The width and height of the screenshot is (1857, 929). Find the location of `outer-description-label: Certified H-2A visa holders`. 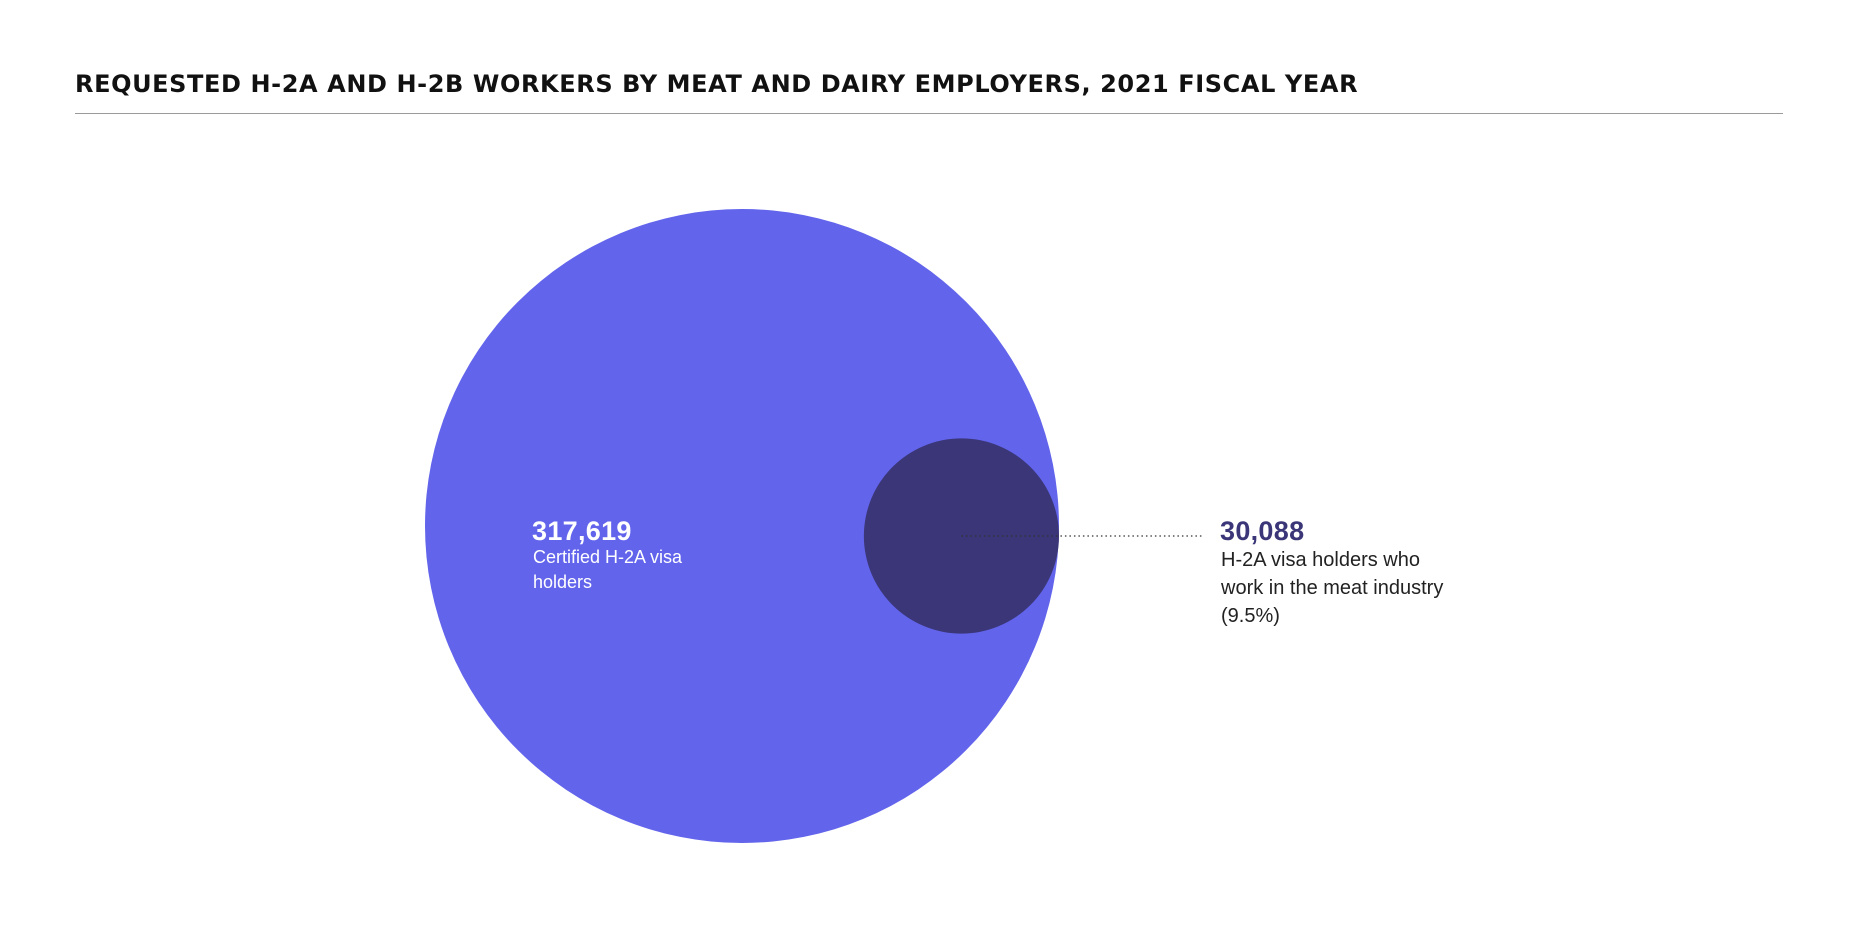

outer-description-label: Certified H-2A visa holders is located at coordinates (608, 570).